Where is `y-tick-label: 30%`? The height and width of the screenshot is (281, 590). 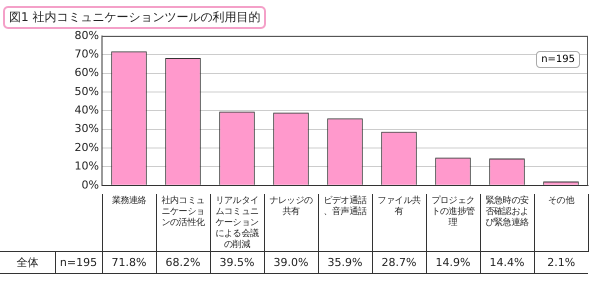 y-tick-label: 30% is located at coordinates (86, 129).